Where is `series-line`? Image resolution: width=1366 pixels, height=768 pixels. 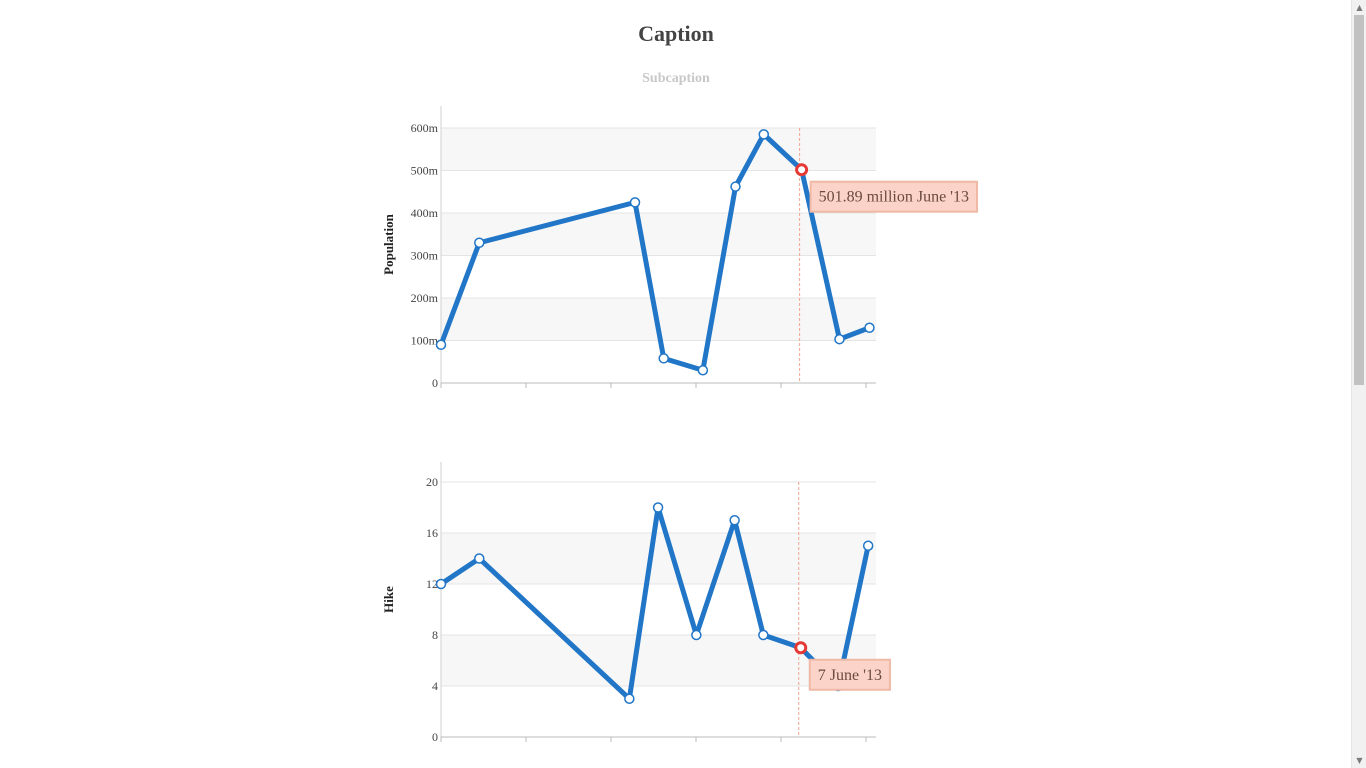
series-line is located at coordinates (655, 252).